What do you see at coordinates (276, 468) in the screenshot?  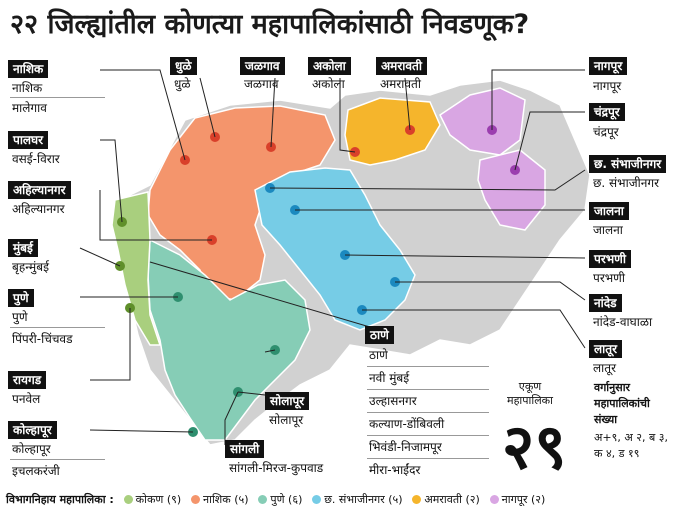 I see `city-sangli-miraj-kupwad: सांगली-मिरज-कुपवाड` at bounding box center [276, 468].